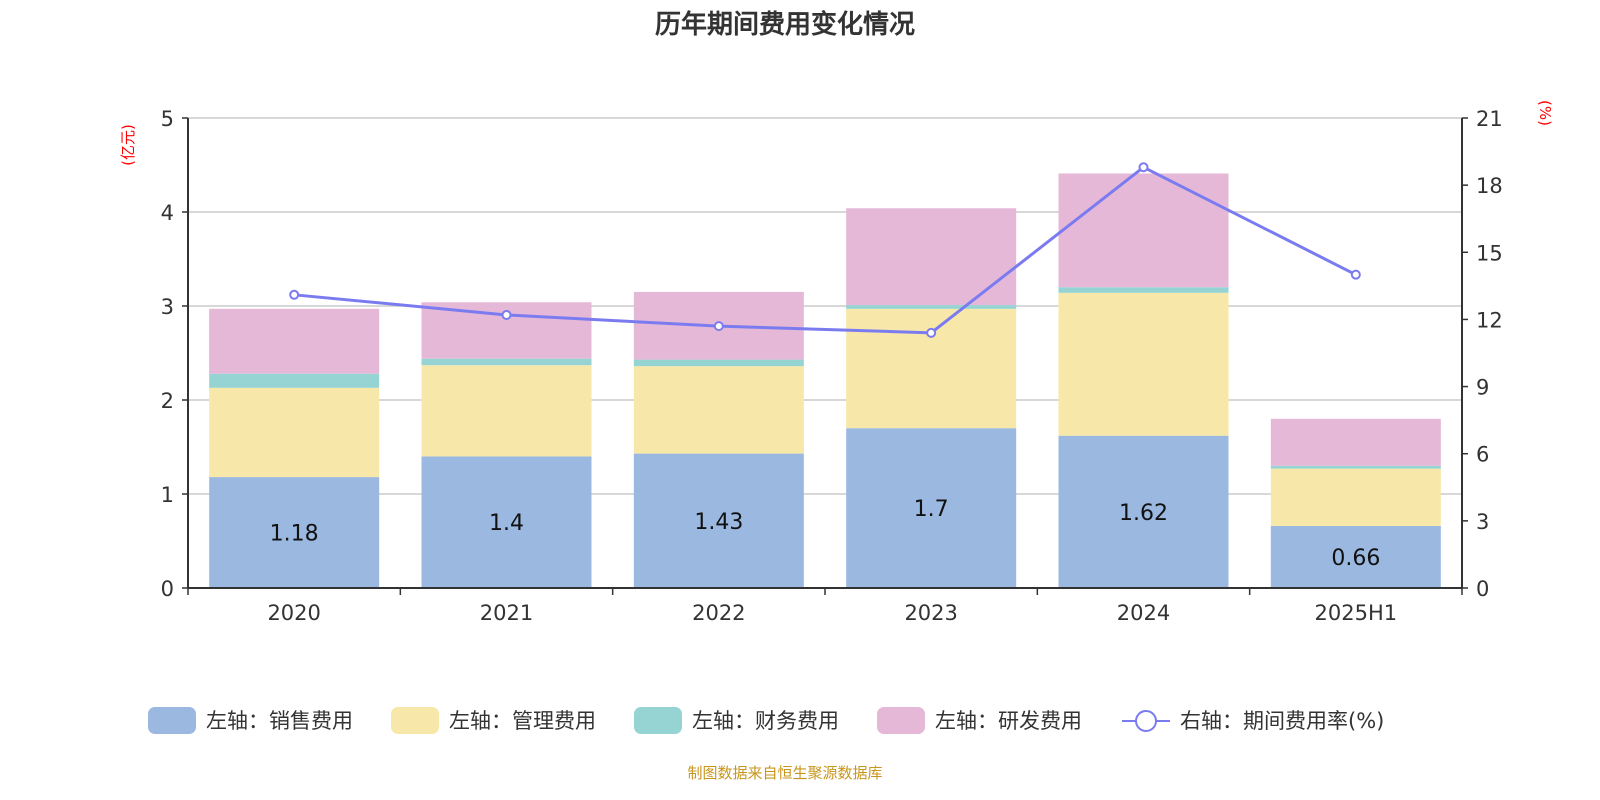  Describe the element at coordinates (1545, 113) in the screenshot. I see `right-axis-label: (%)` at that location.